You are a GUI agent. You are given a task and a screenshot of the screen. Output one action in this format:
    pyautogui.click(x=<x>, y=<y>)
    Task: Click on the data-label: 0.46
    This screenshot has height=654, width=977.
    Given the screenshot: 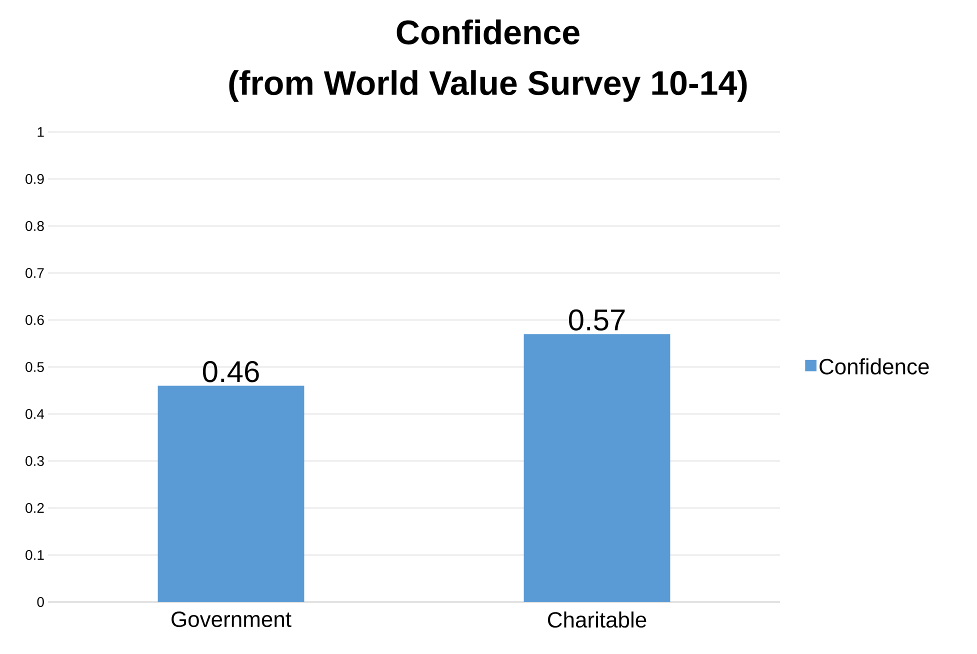 What is the action you would take?
    pyautogui.click(x=230, y=371)
    